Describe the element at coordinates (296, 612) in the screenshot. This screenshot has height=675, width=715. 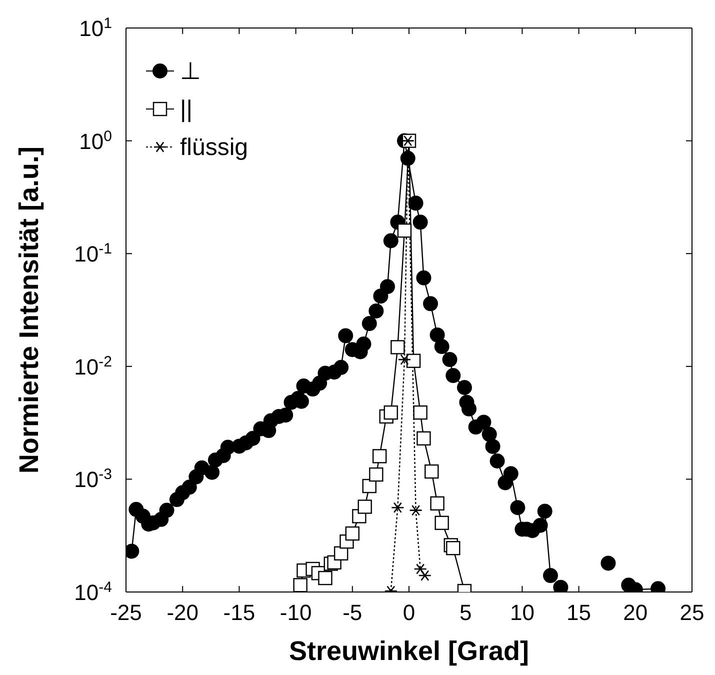
I see `x-tick-label: -10` at that location.